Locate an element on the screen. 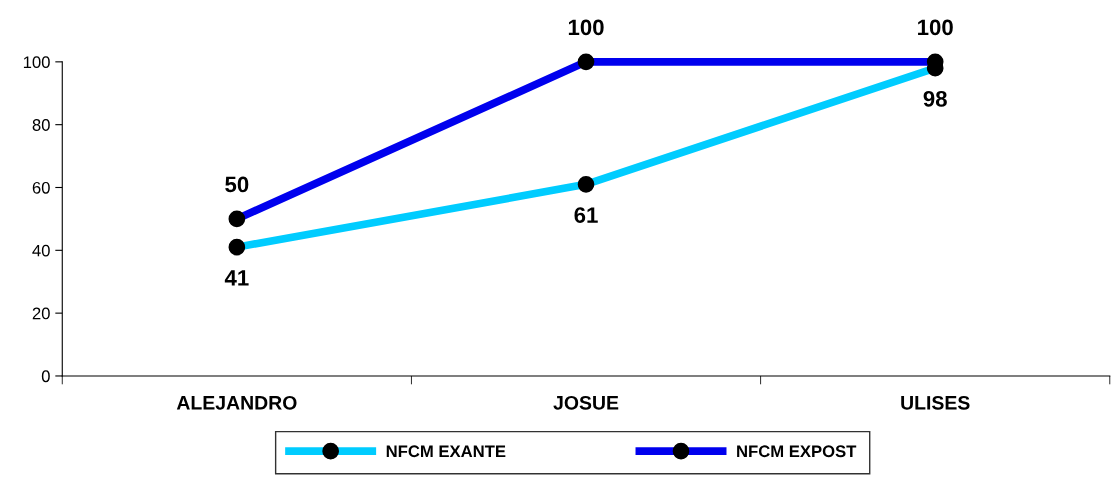 This screenshot has height=487, width=1112. y-tick-label: 80 is located at coordinates (41, 125).